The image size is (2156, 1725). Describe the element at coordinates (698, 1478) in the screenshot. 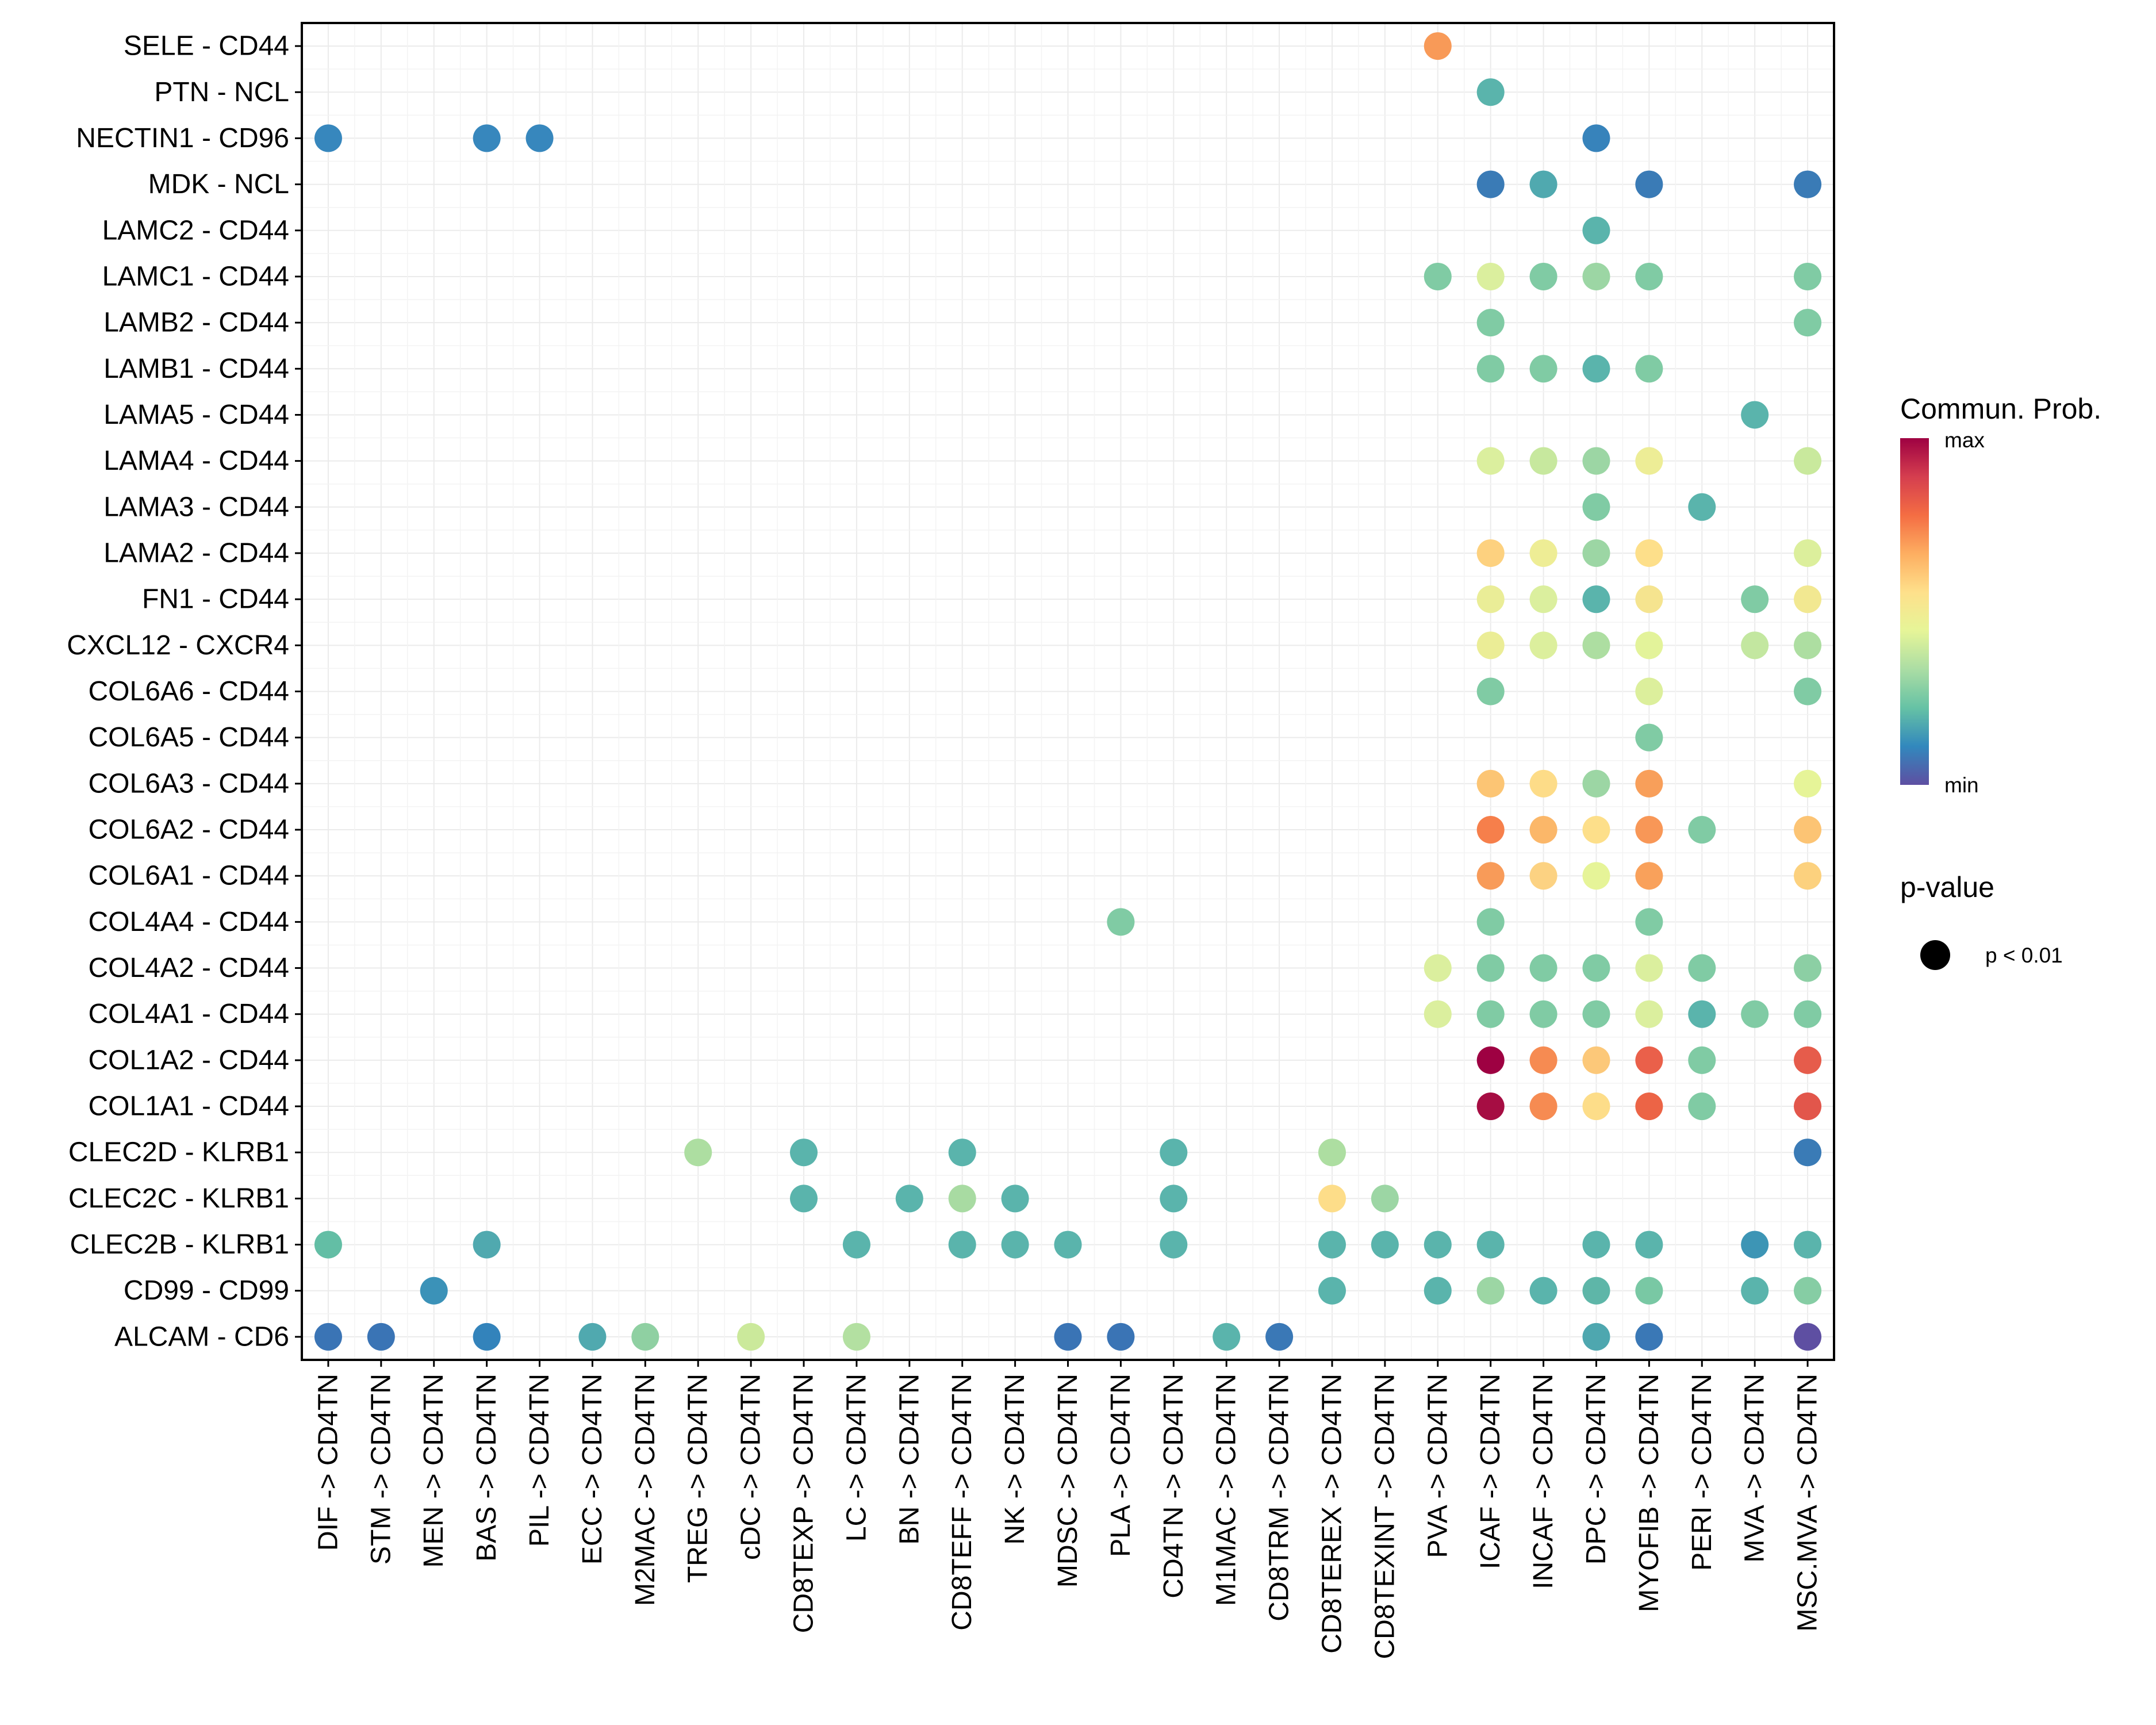

I see `x-tick-label: TREG -> CD4TN` at that location.